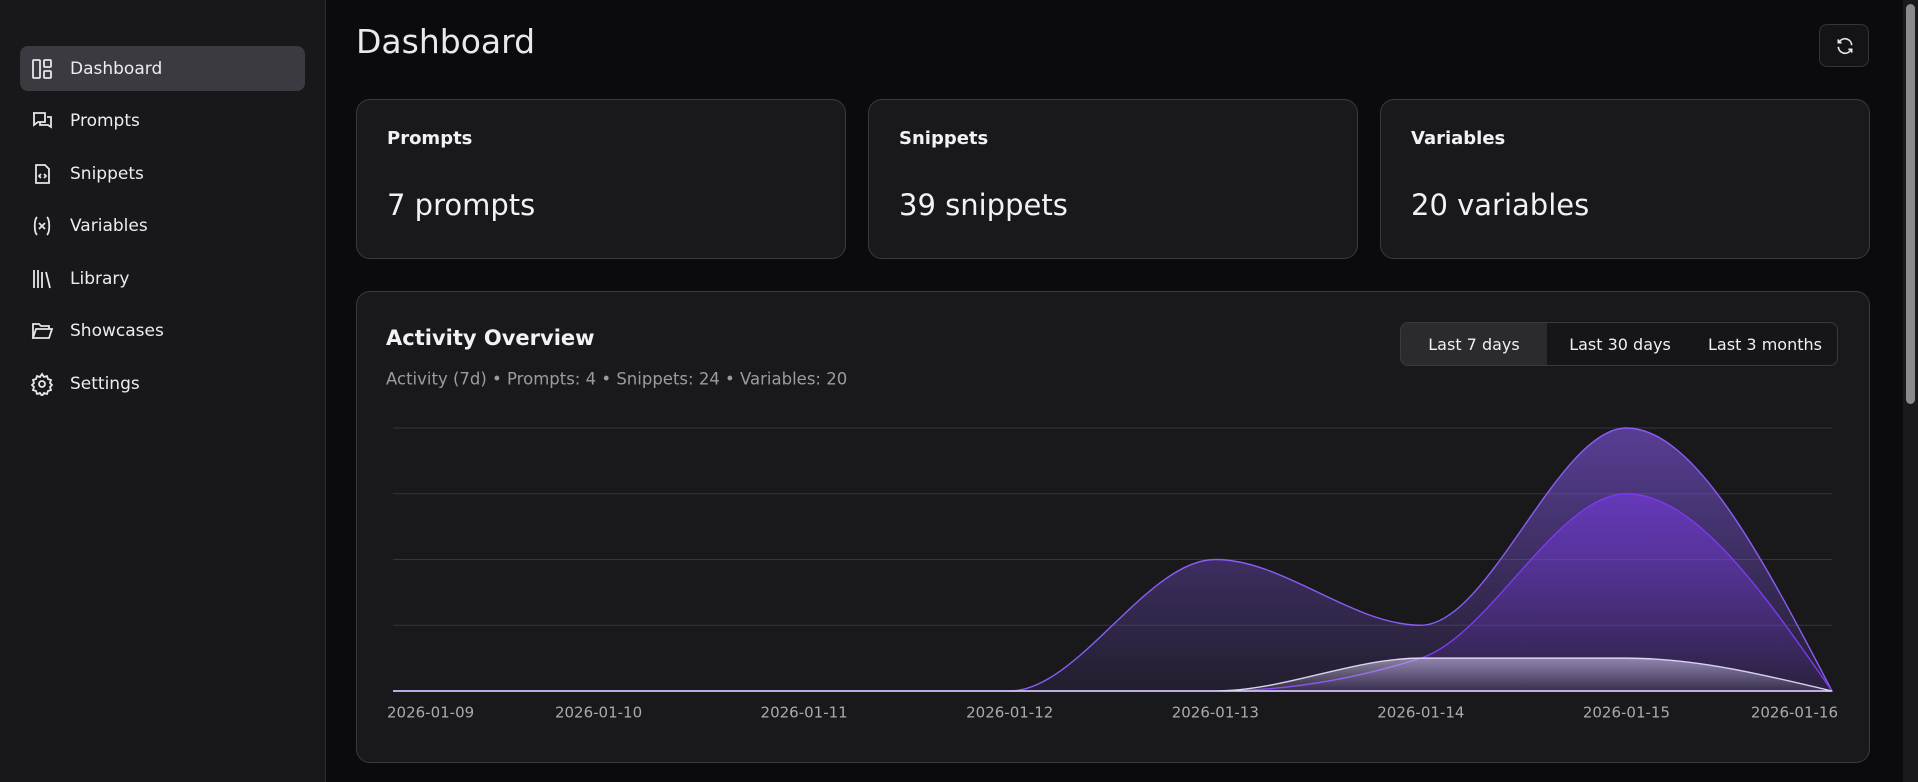 The image size is (1918, 782). What do you see at coordinates (598, 713) in the screenshot?
I see `x-tick-label: 2026-01-10` at bounding box center [598, 713].